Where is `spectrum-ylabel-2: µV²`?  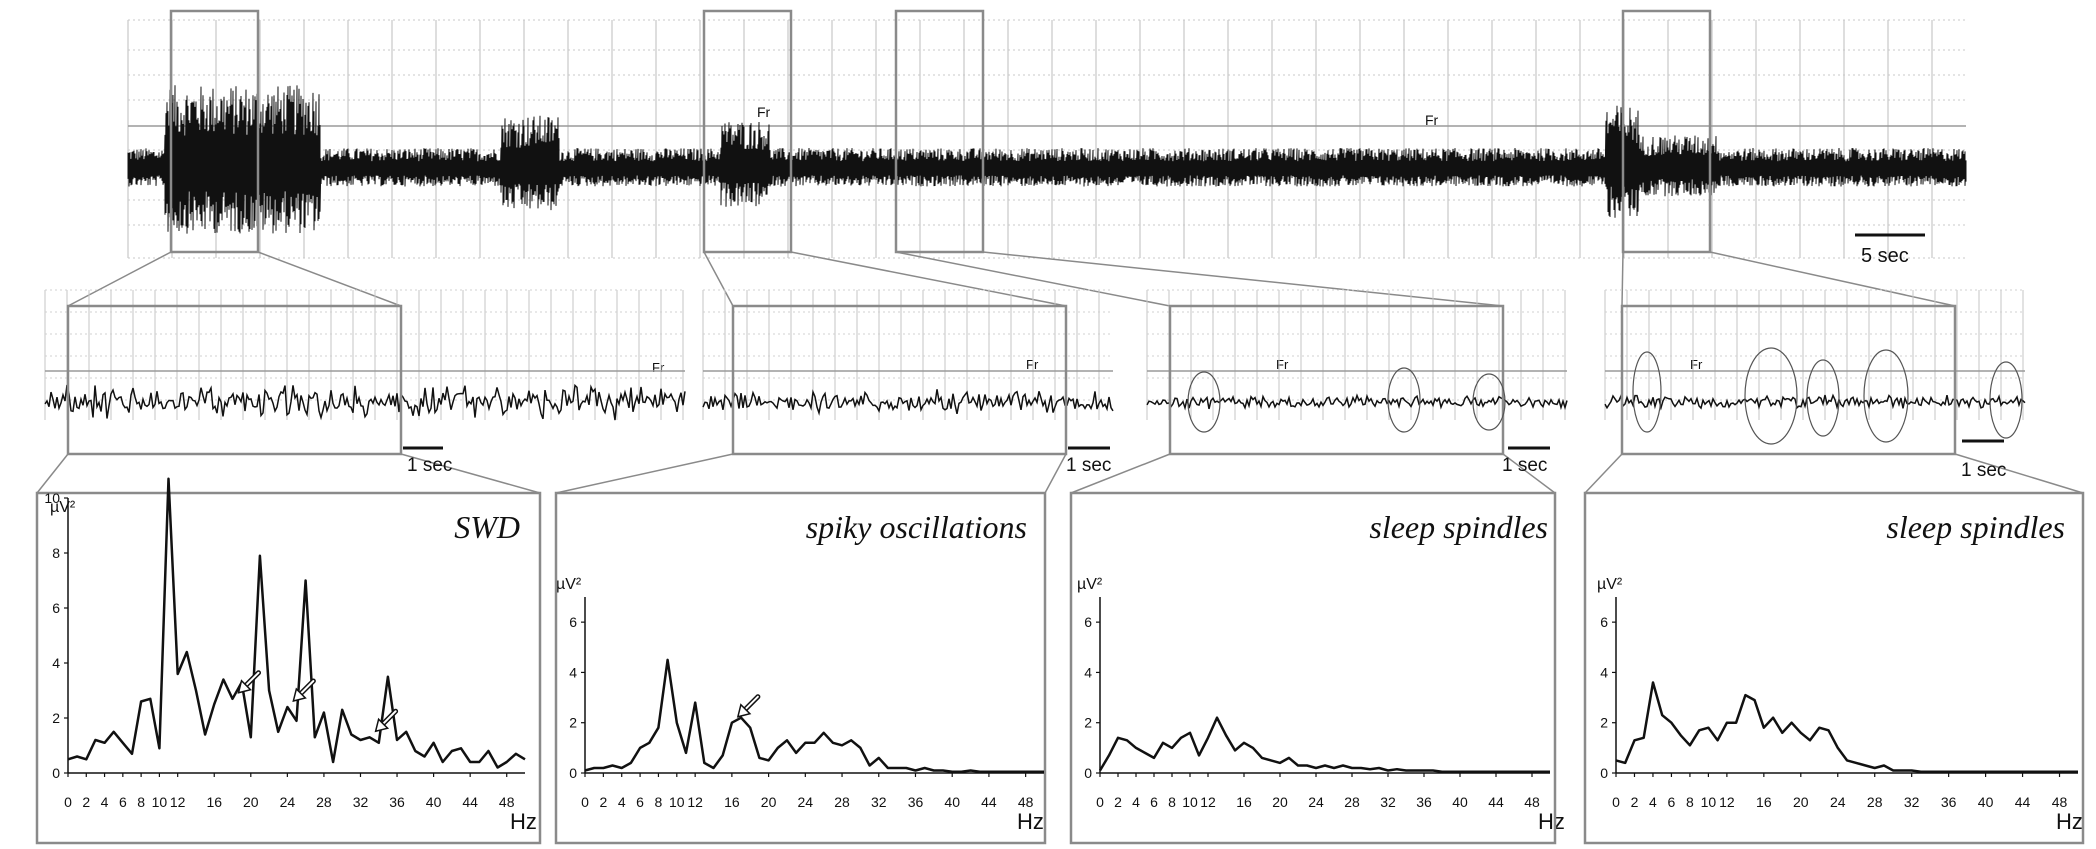
spectrum-ylabel-2: µV² is located at coordinates (569, 584).